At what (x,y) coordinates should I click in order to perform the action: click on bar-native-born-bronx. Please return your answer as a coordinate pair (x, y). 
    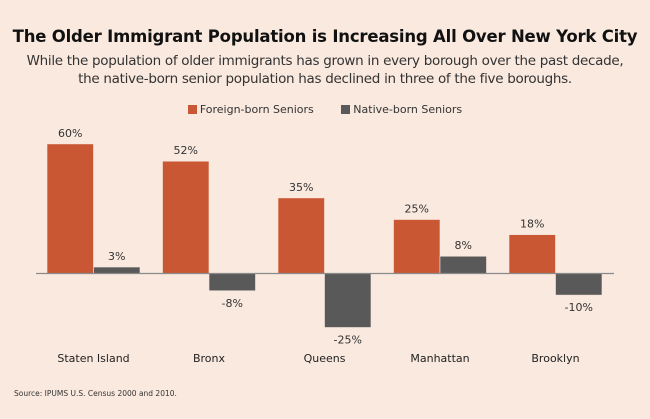
    Looking at the image, I should click on (232, 282).